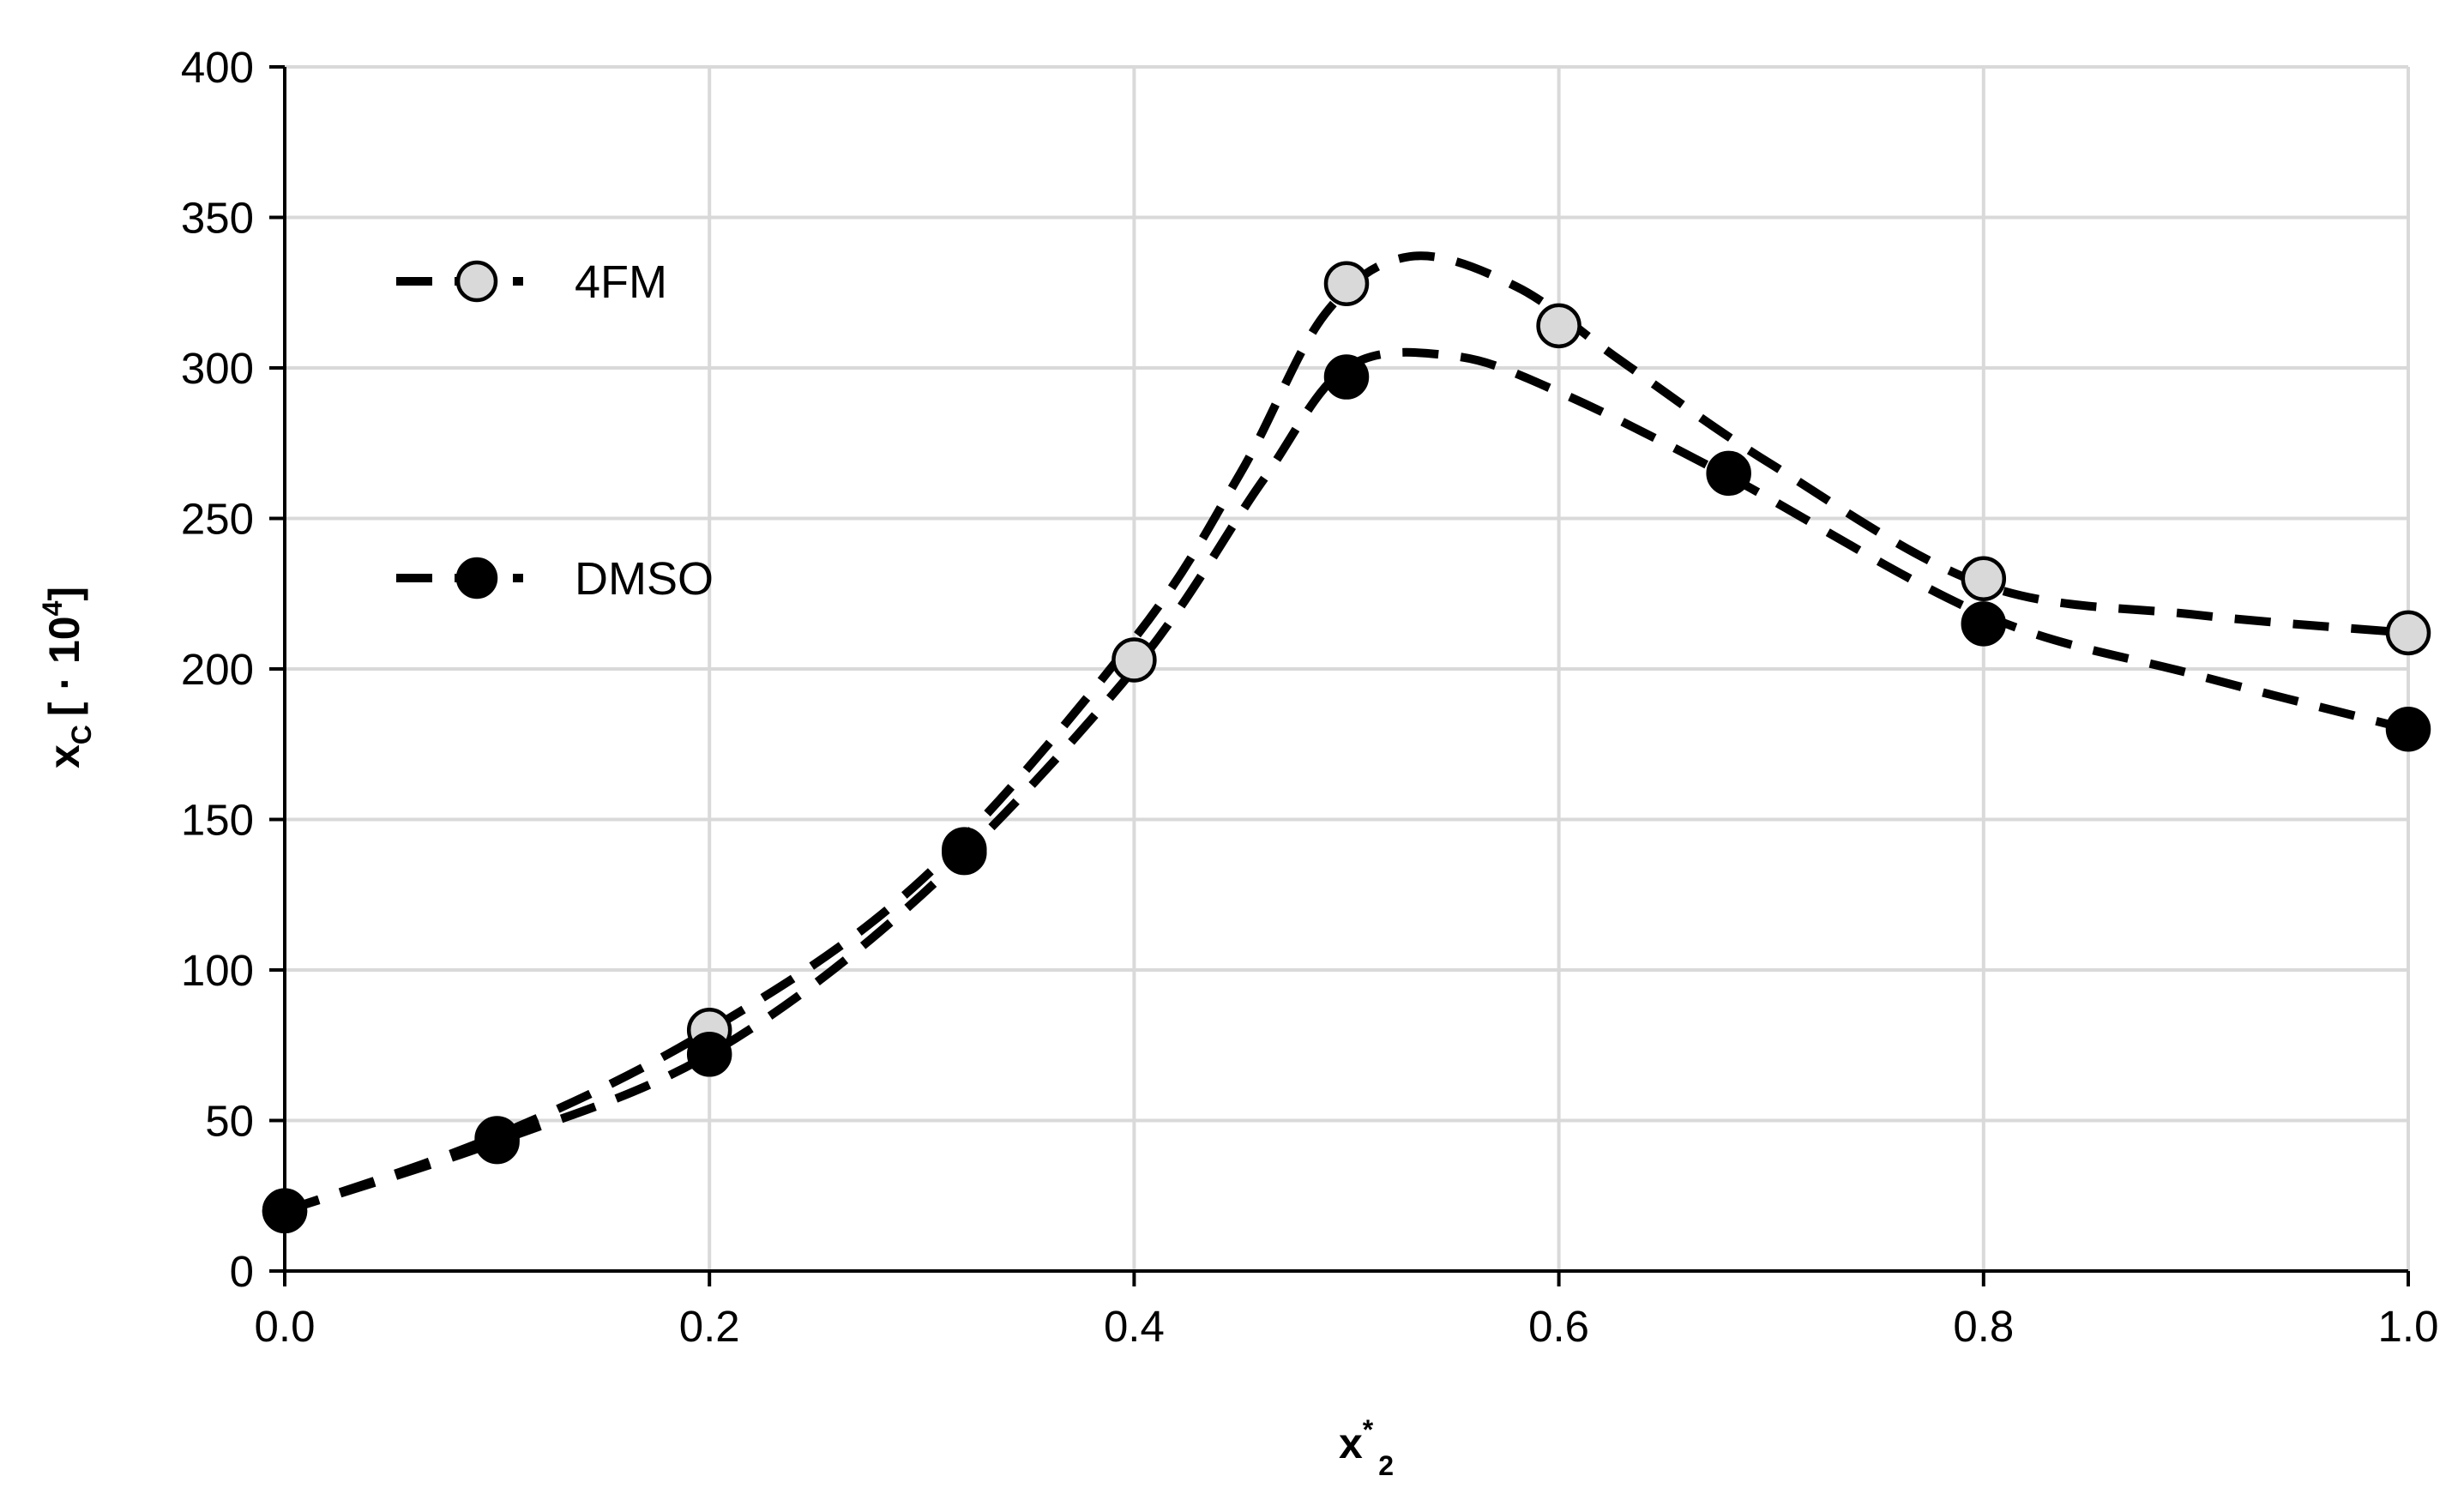 The width and height of the screenshot is (2464, 1500). What do you see at coordinates (531, 282) in the screenshot?
I see `legend-item-4fm: 4FM` at bounding box center [531, 282].